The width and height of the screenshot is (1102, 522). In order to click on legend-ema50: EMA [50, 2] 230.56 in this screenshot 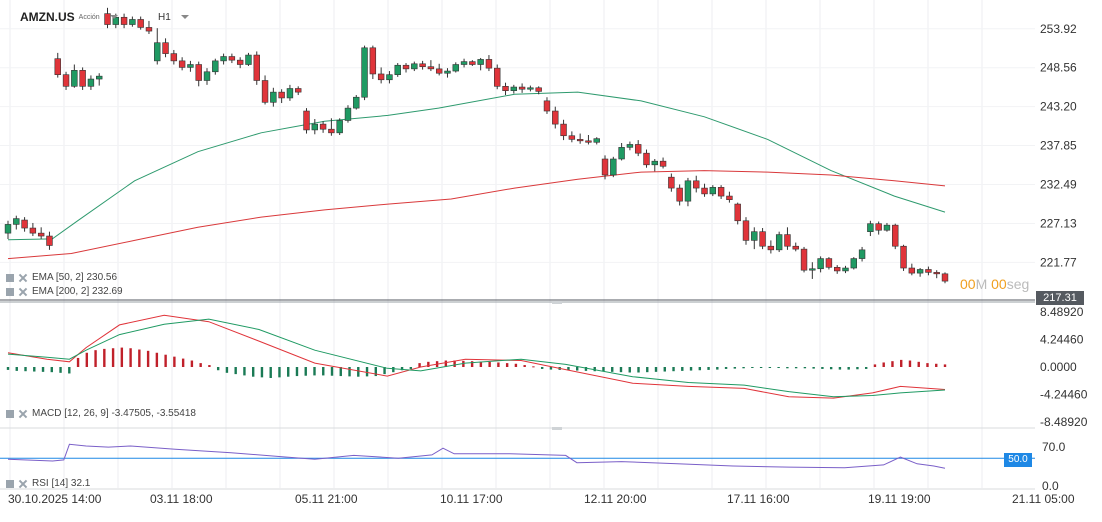, I will do `click(61, 277)`.